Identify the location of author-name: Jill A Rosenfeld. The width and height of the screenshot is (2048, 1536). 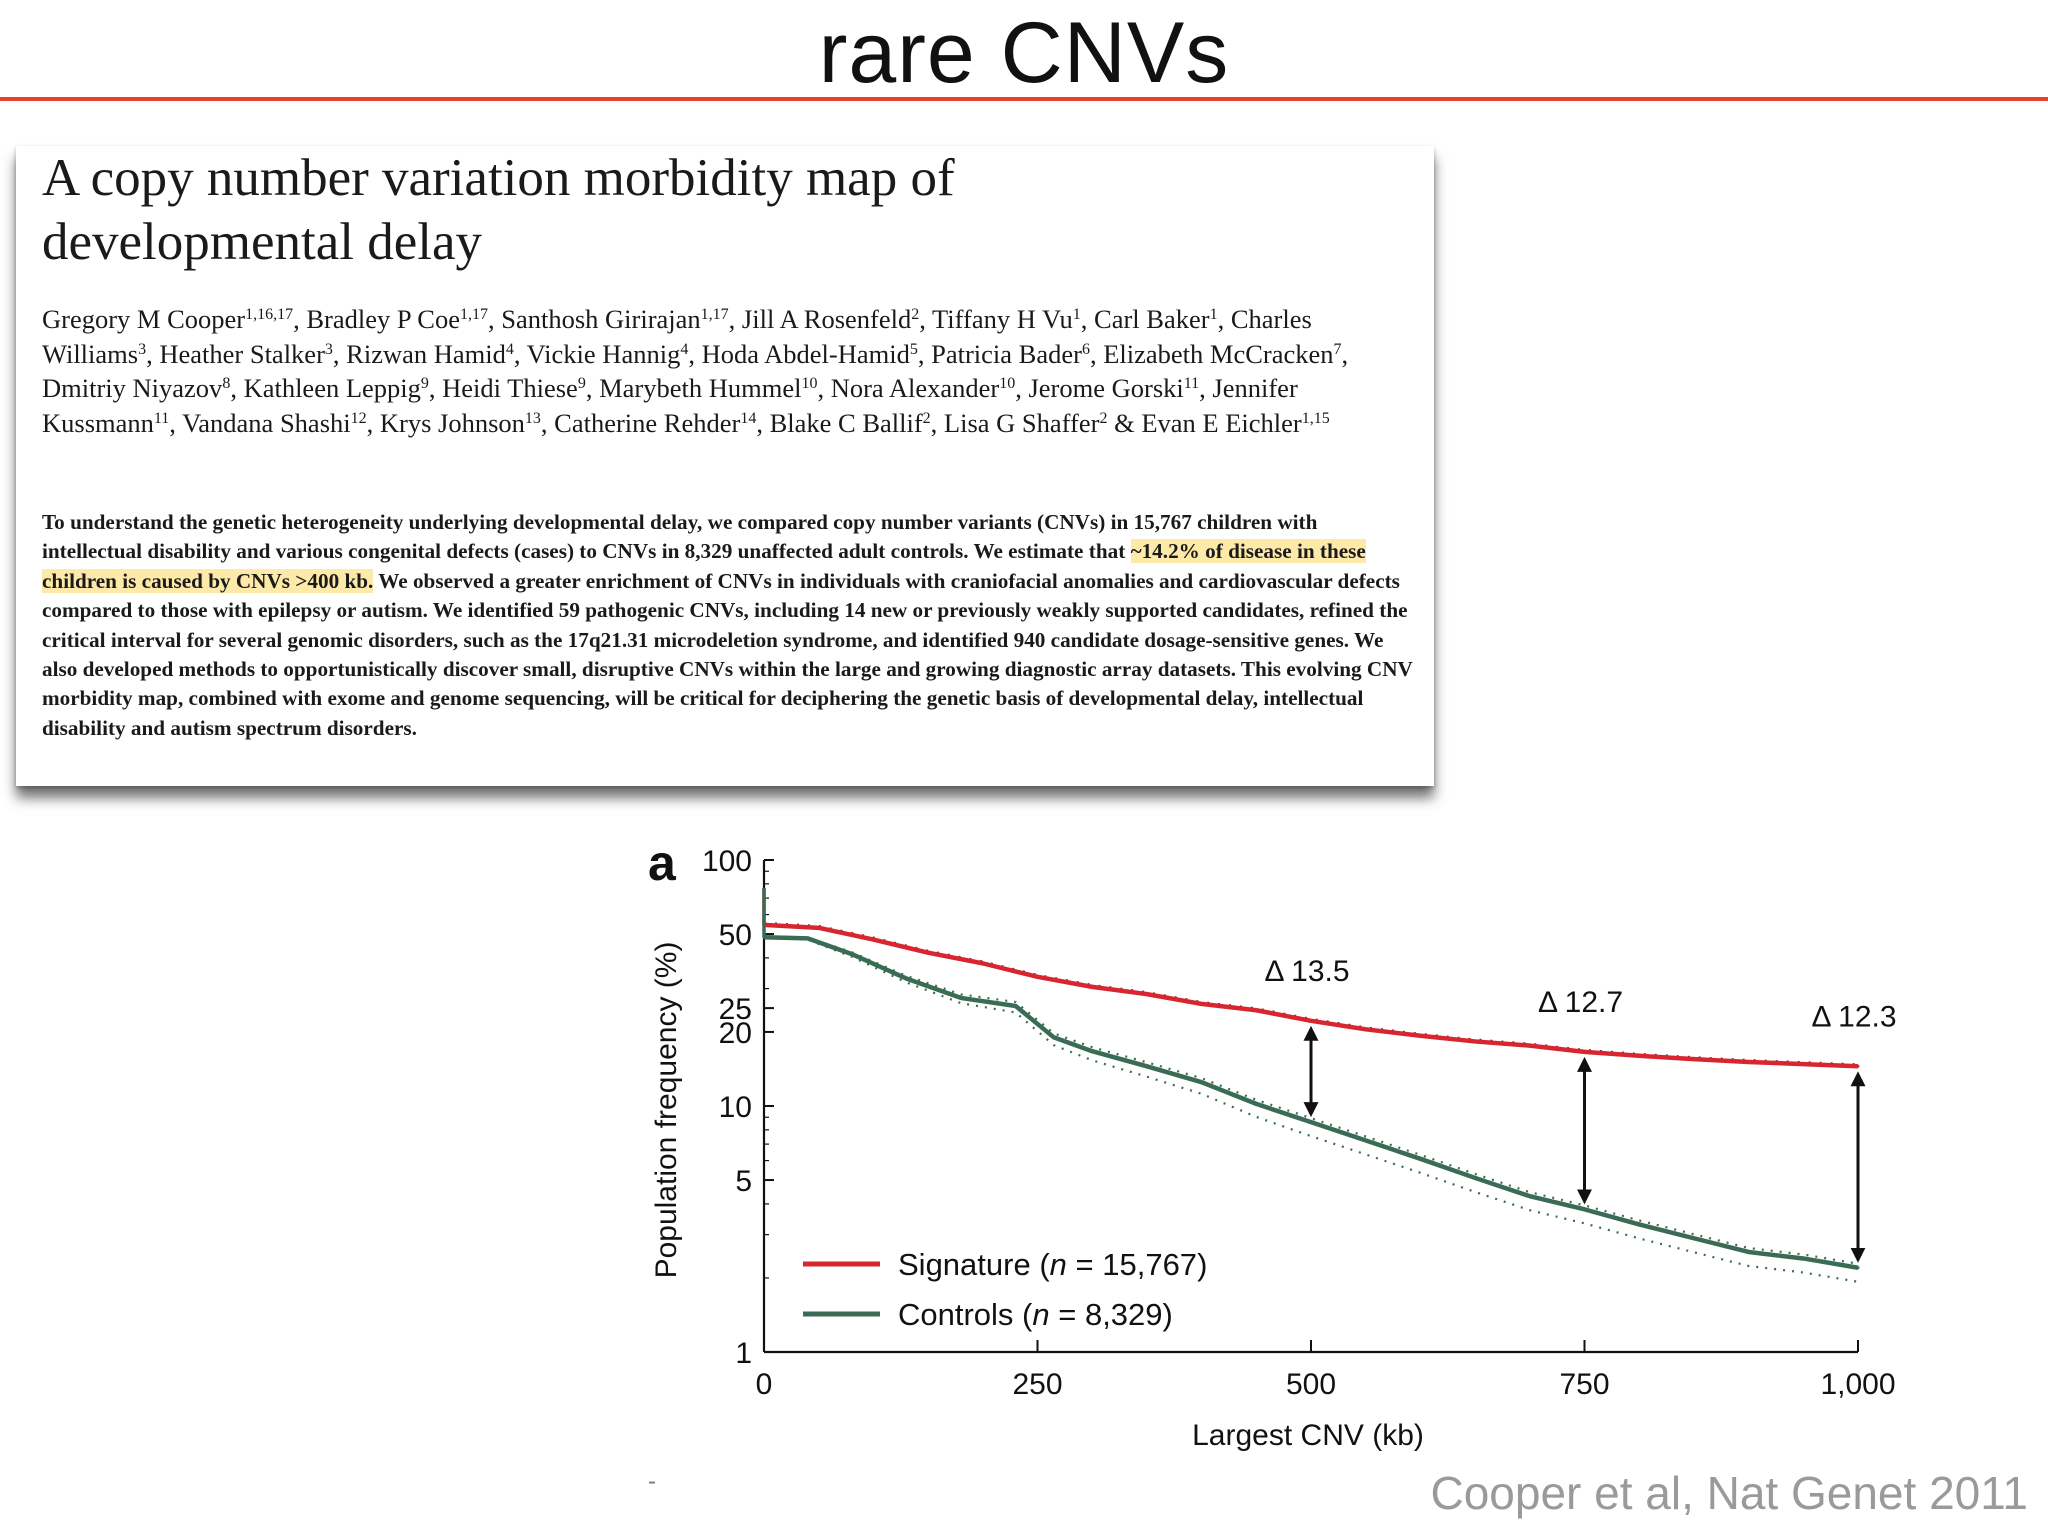
(826, 319).